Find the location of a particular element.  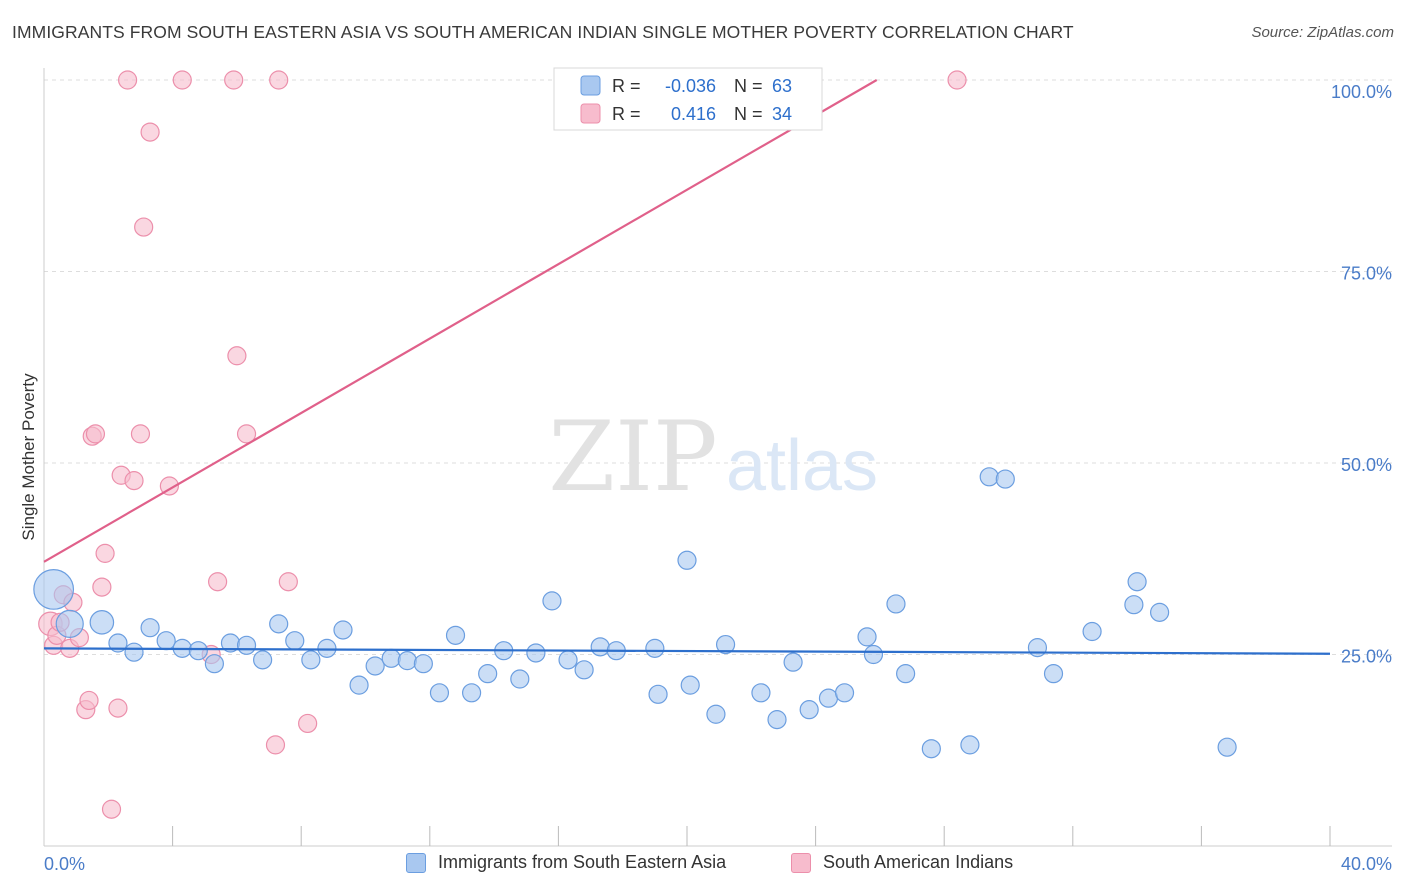

y-tick-label: 50.0% is located at coordinates (1366, 465).